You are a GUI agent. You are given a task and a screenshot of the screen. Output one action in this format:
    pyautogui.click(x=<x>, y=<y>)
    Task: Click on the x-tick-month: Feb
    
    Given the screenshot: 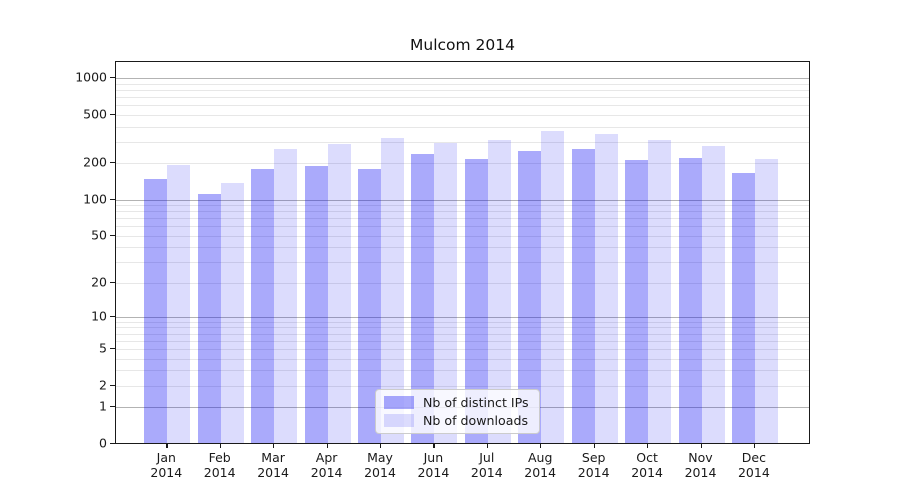 What is the action you would take?
    pyautogui.click(x=219, y=457)
    